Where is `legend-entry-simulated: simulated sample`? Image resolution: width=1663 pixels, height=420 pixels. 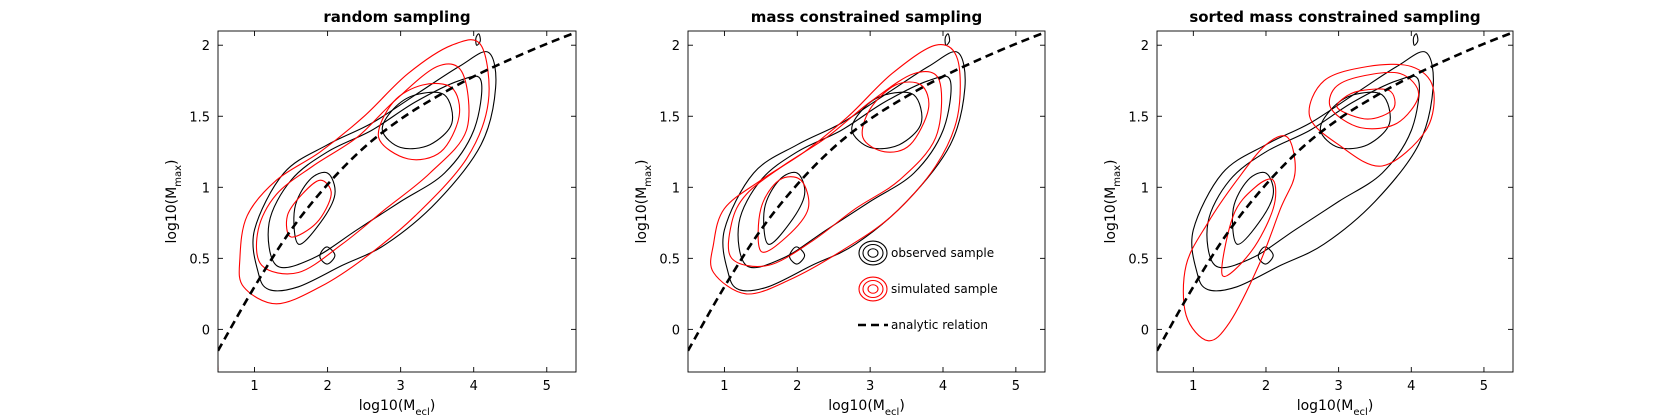 legend-entry-simulated: simulated sample is located at coordinates (928, 289).